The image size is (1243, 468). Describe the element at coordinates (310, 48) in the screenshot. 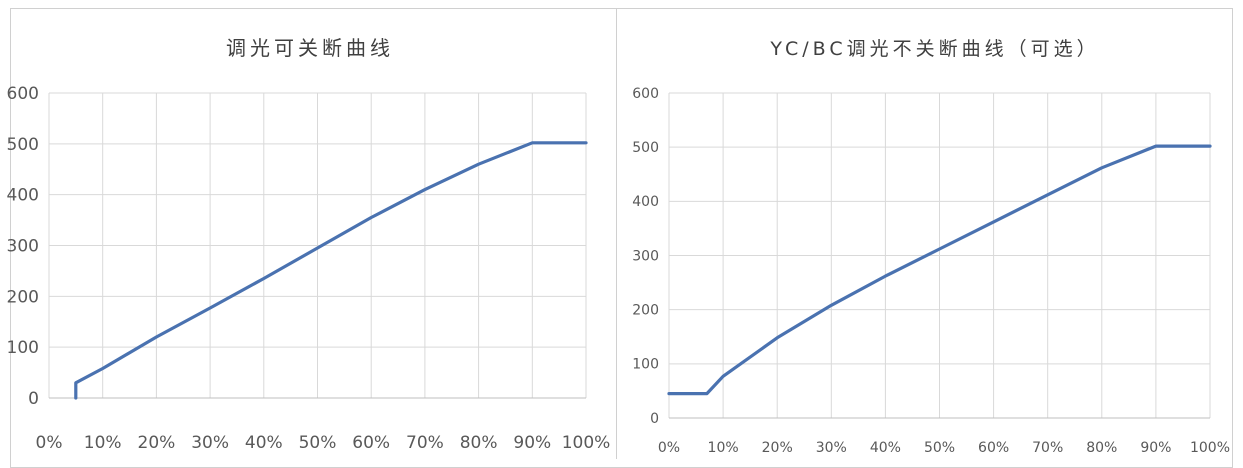

I see `chart-title: 调光可关断曲线` at that location.